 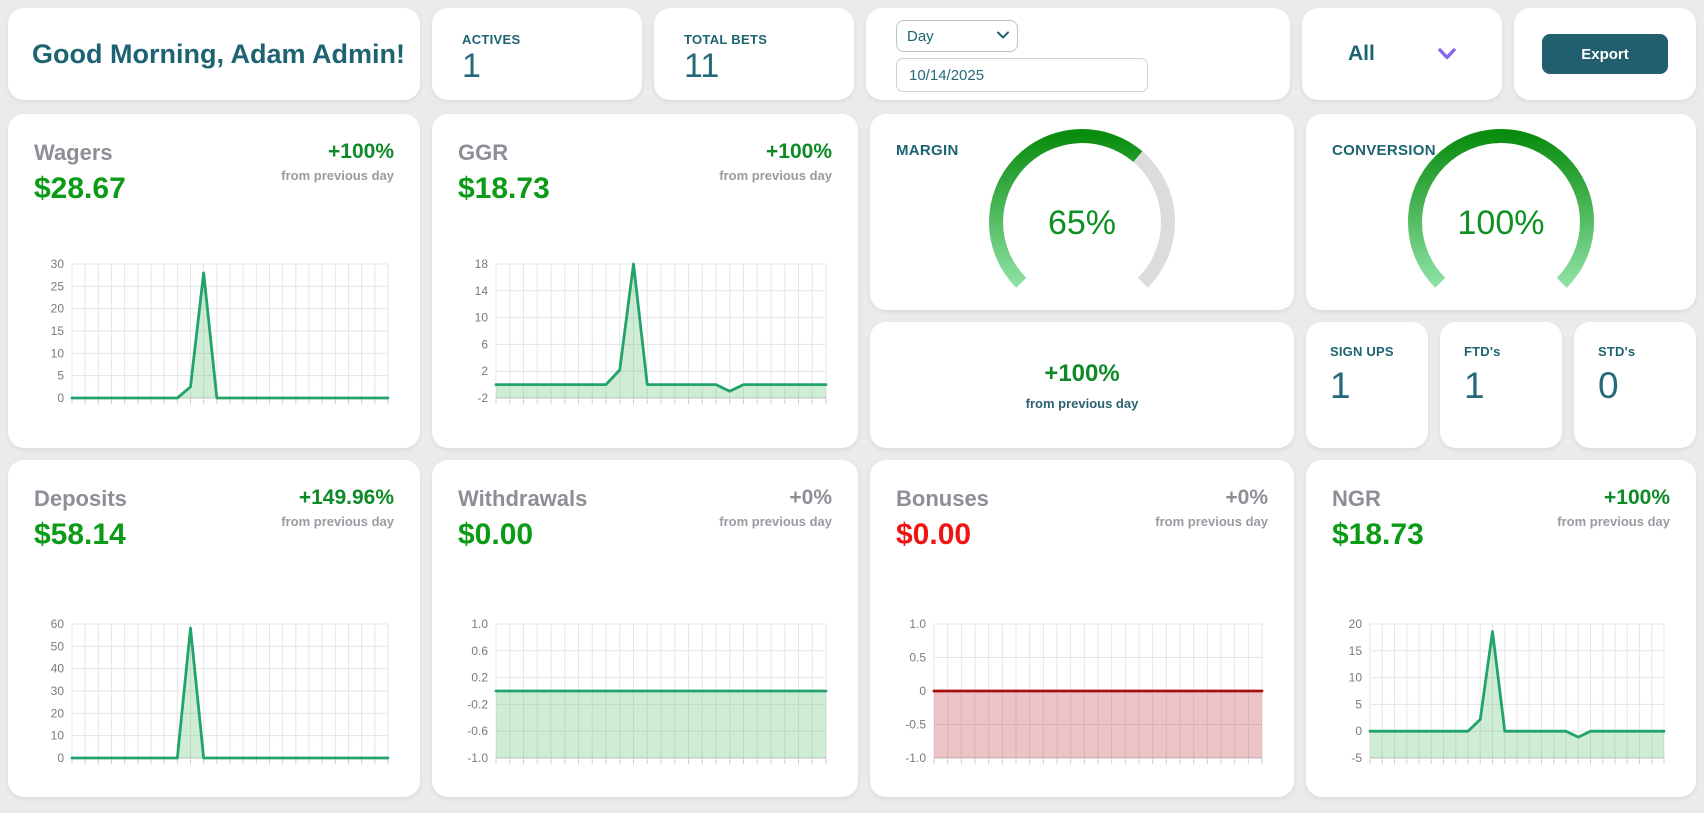 I want to click on deposits-chart: 60 50 40 30 20 10 0, so click(x=220, y=691).